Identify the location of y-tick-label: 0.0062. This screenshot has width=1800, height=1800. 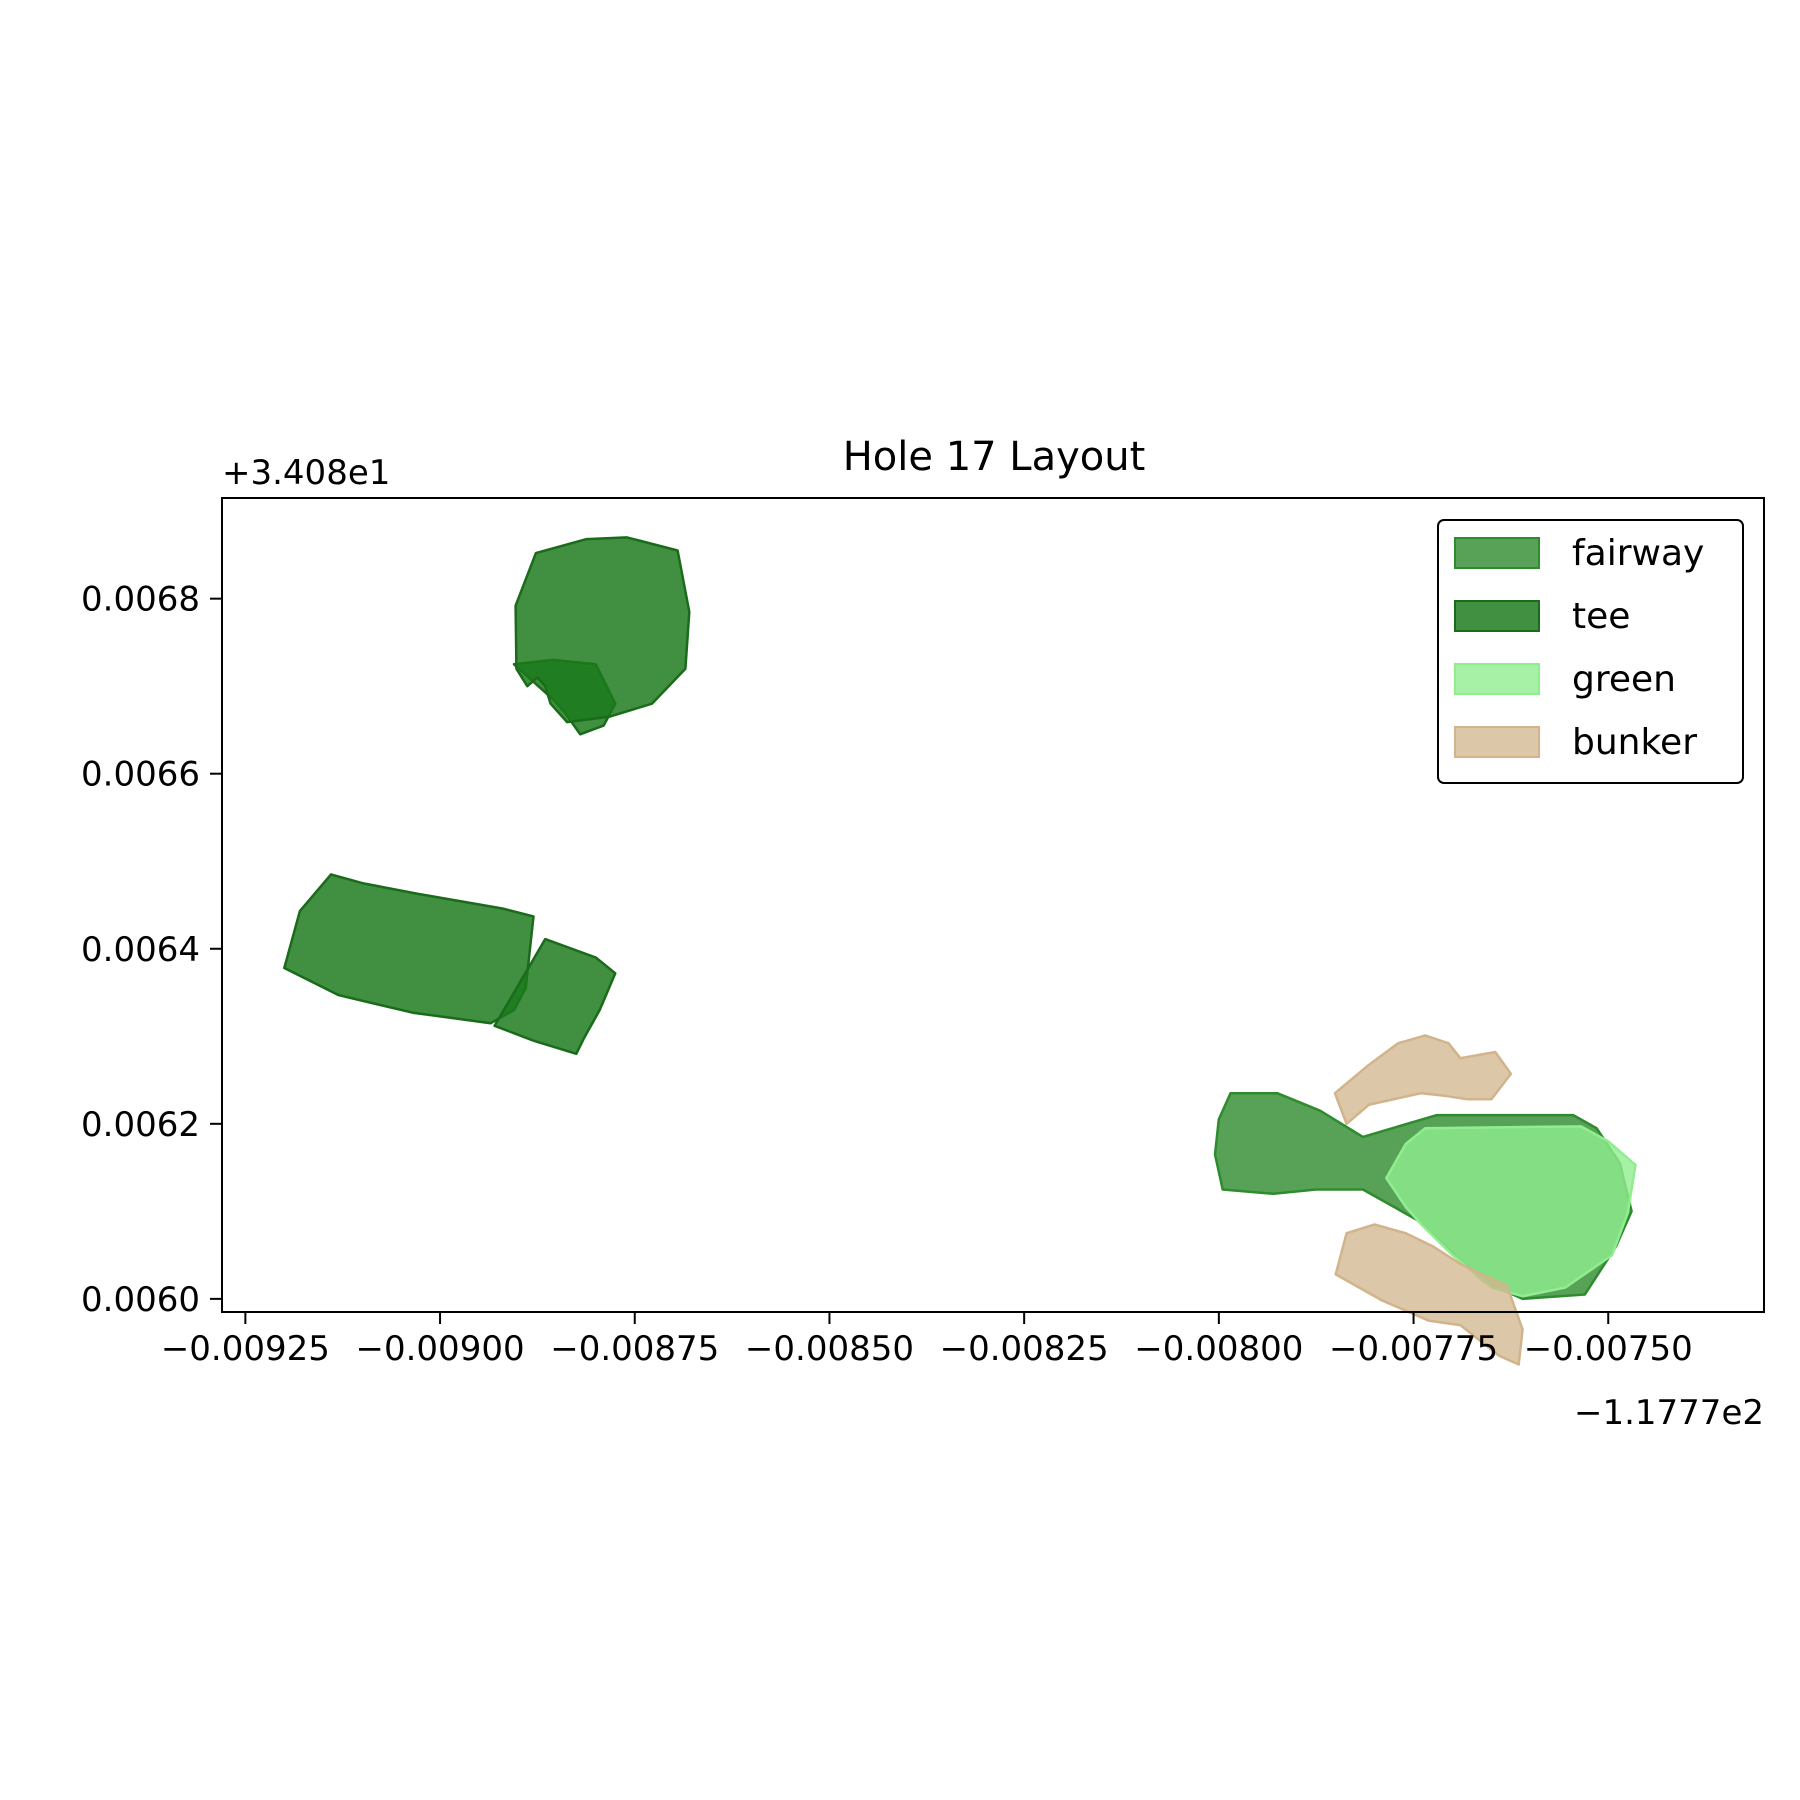
(140, 1125).